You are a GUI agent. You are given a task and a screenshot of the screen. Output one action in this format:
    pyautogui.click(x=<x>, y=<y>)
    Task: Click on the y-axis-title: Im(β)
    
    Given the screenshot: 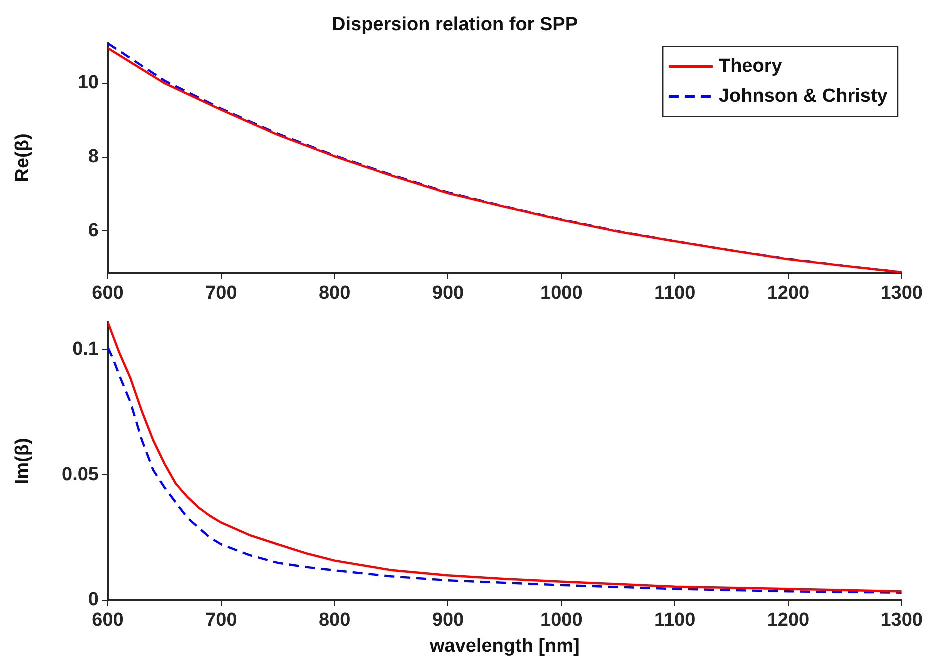 What is the action you would take?
    pyautogui.click(x=23, y=461)
    